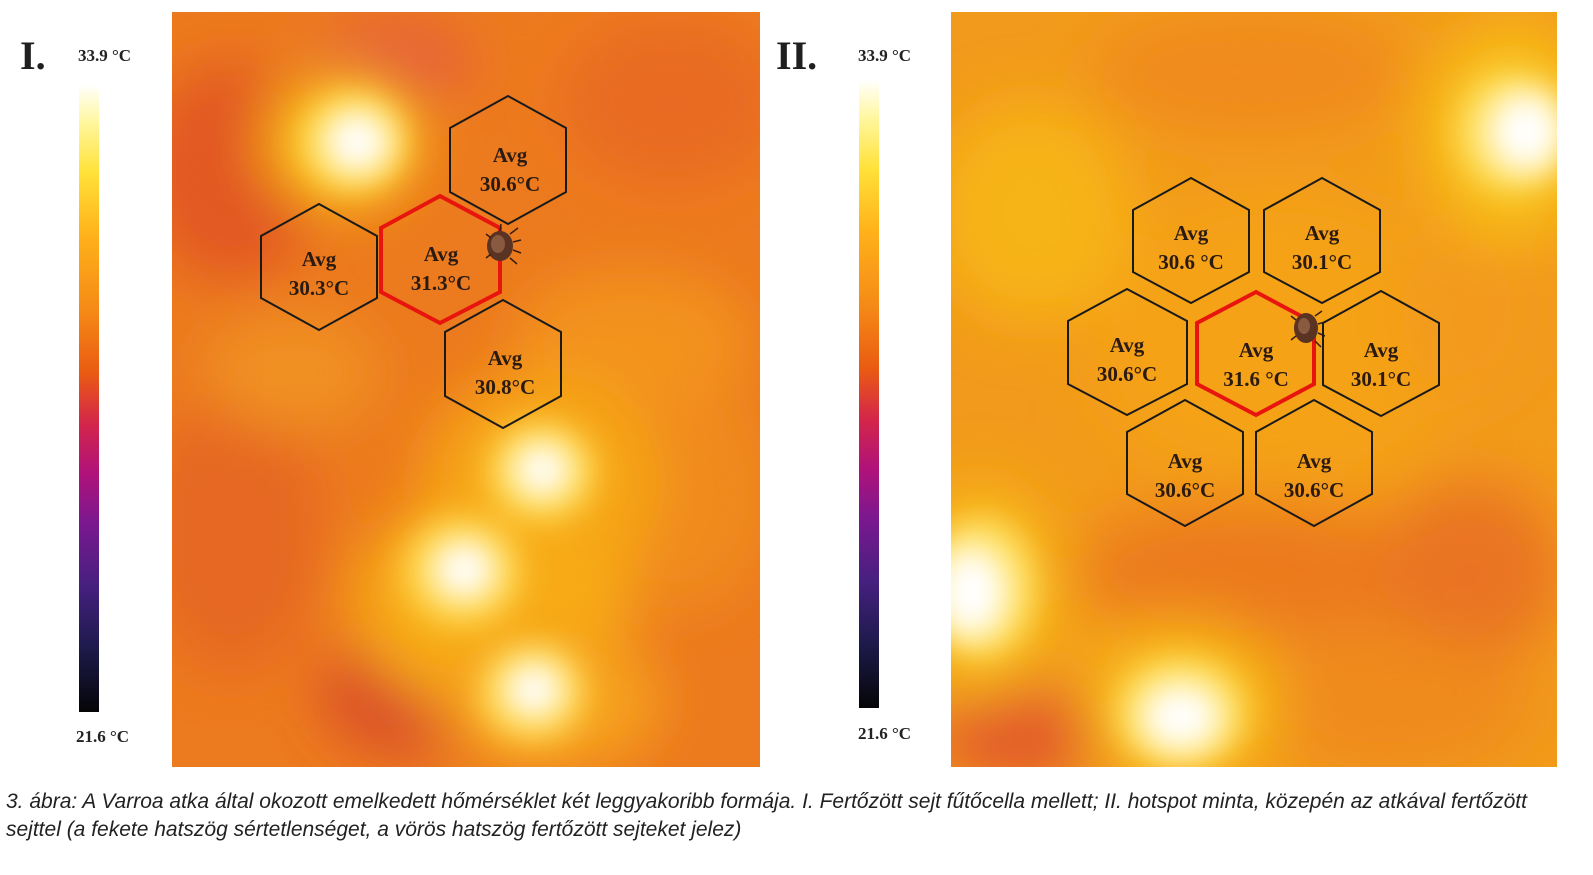 The width and height of the screenshot is (1593, 875). I want to click on panel-i-cell-1: Avg 30.6°C, so click(508, 160).